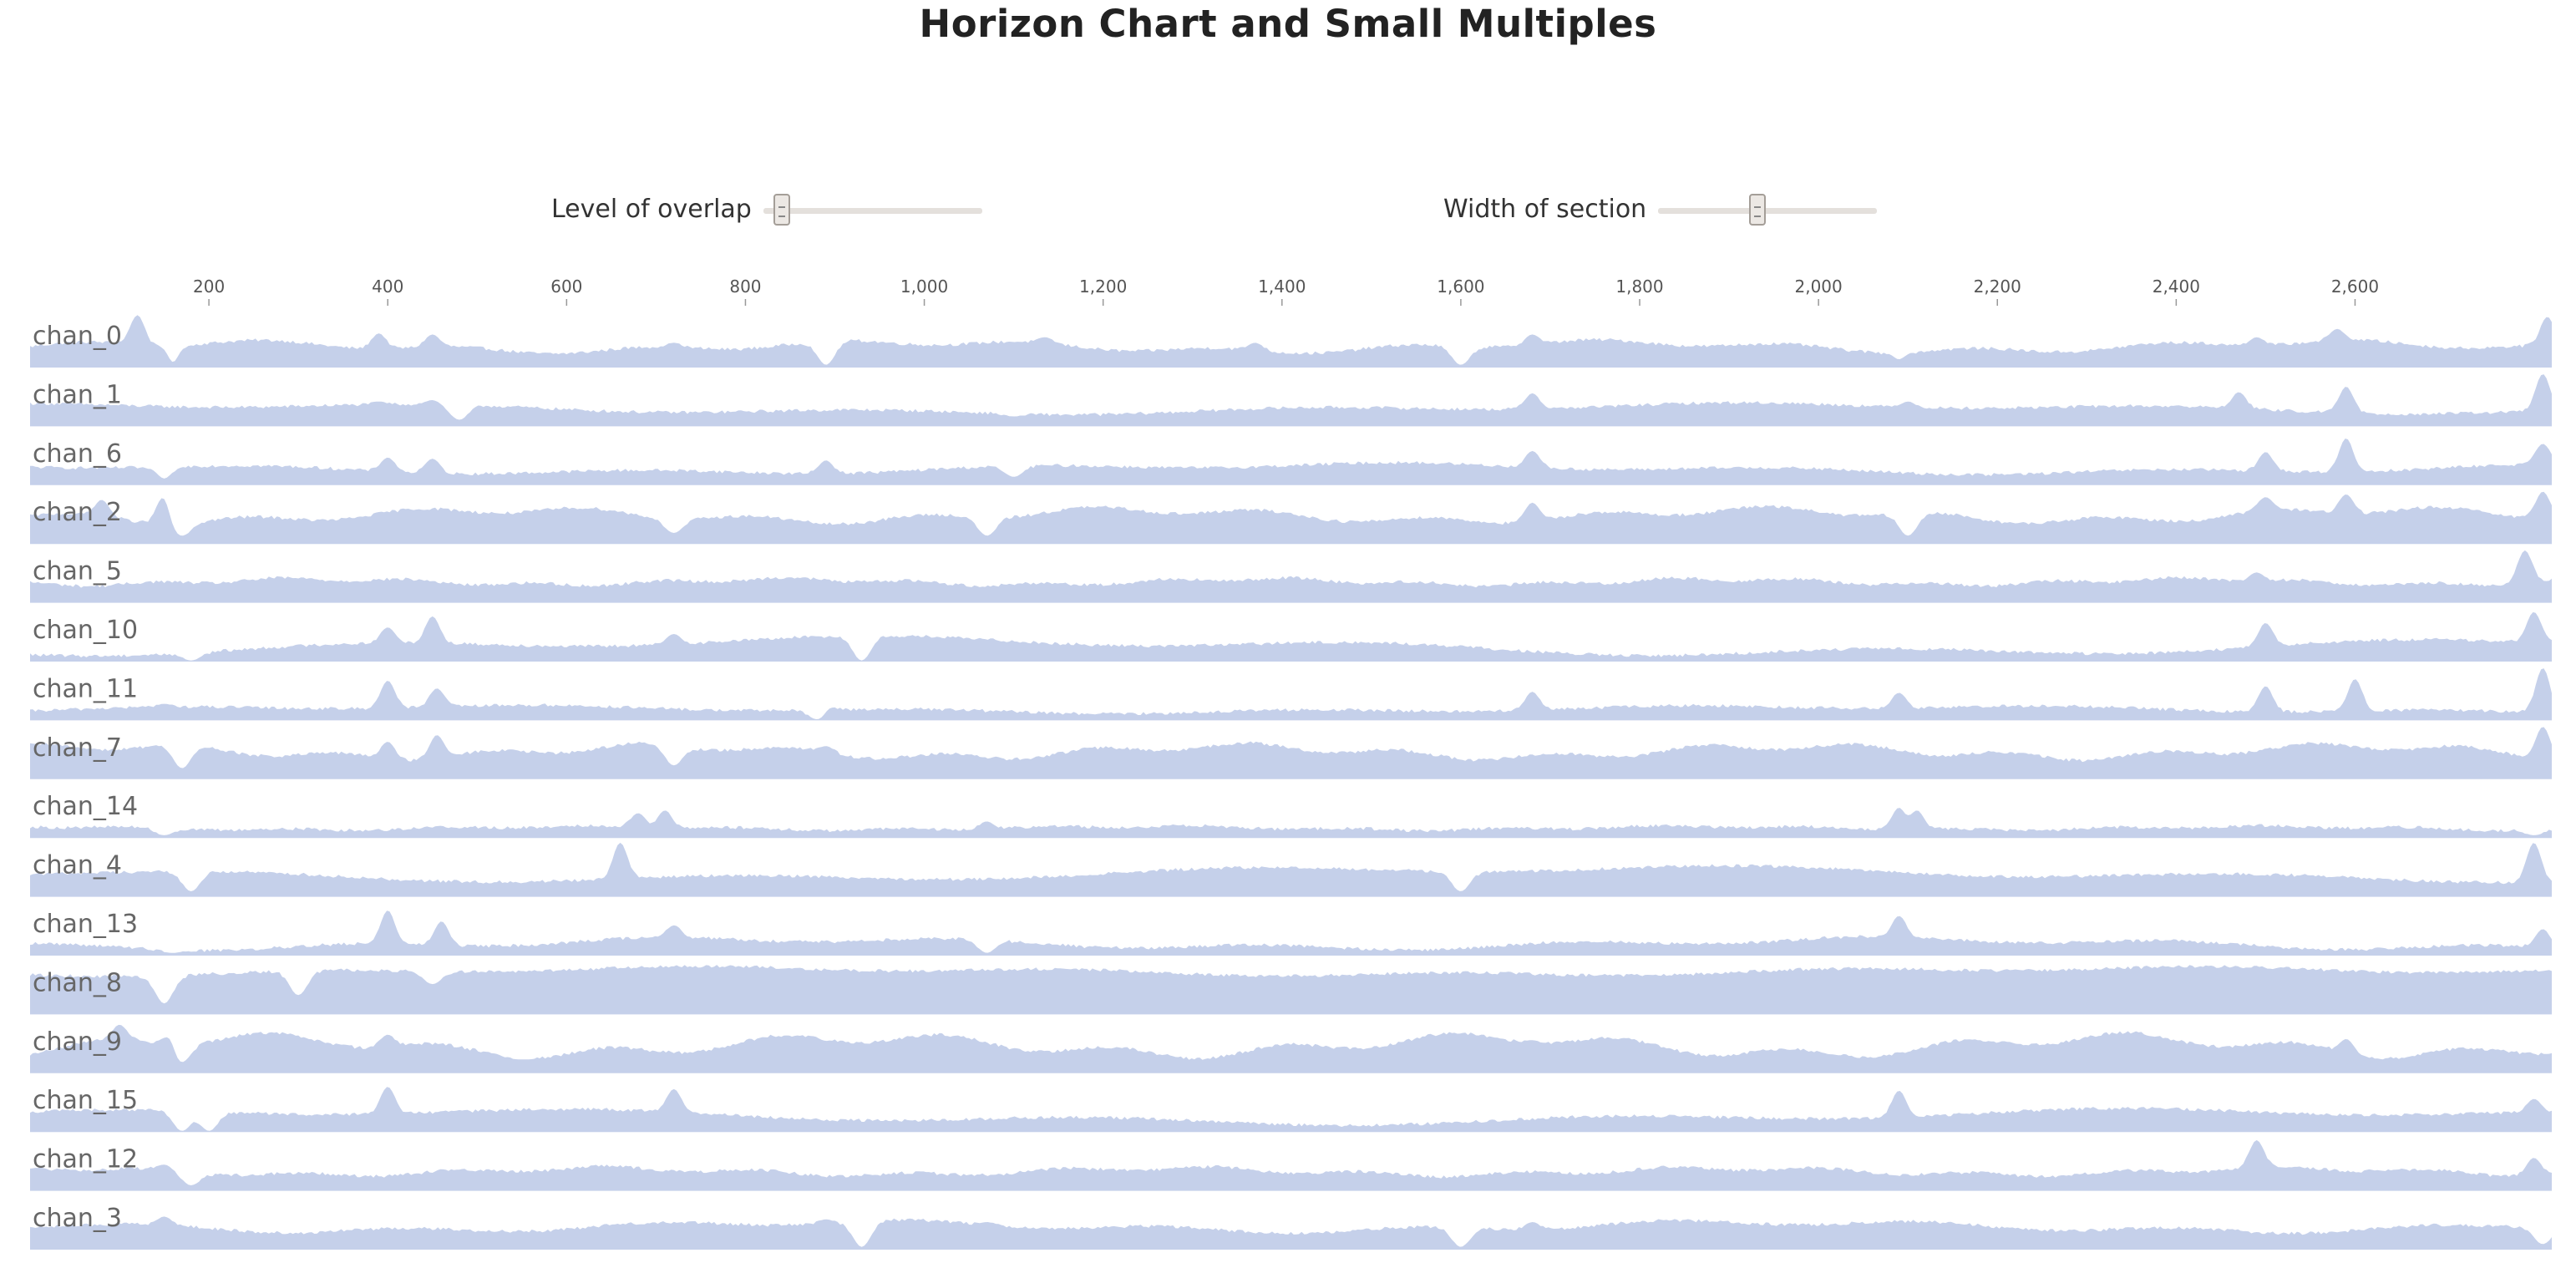 The height and width of the screenshot is (1263, 2576). Describe the element at coordinates (1545, 209) in the screenshot. I see `width-label: Width of section` at that location.